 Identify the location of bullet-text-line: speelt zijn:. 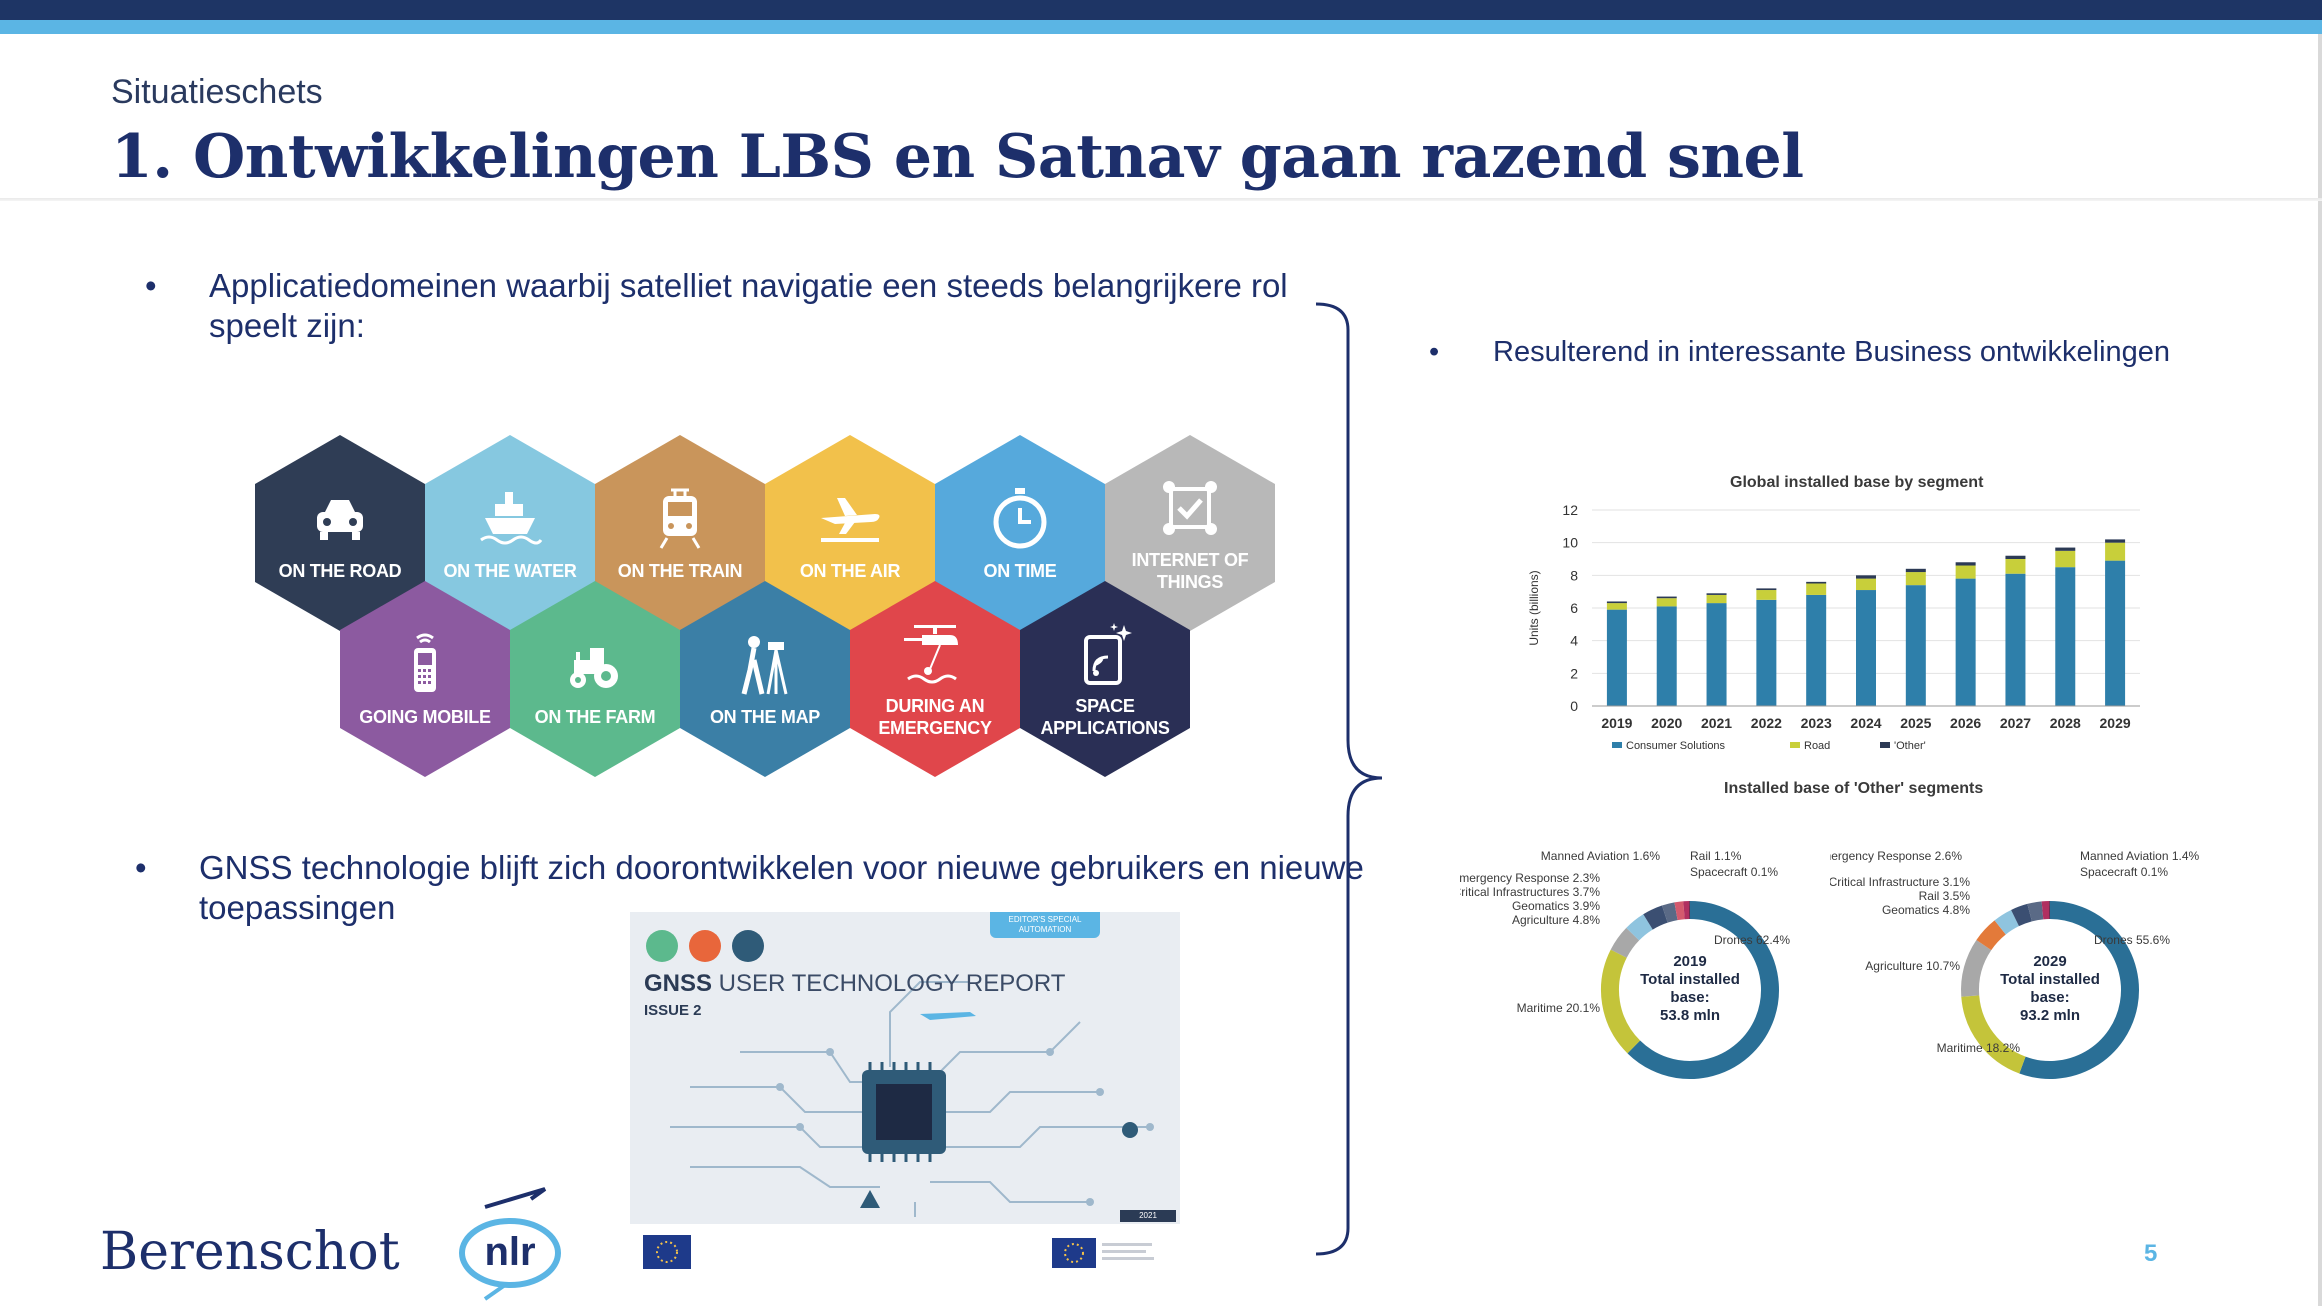
(287, 325).